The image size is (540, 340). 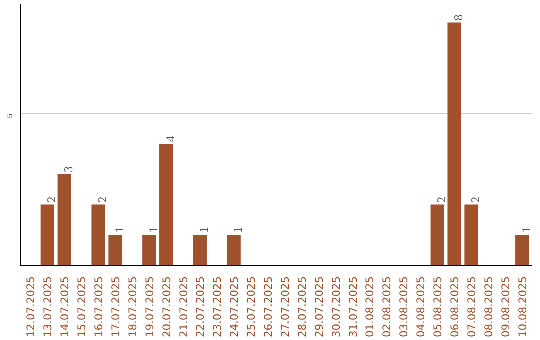 What do you see at coordinates (421, 307) in the screenshot?
I see `x-tick-label: 04.08.2025` at bounding box center [421, 307].